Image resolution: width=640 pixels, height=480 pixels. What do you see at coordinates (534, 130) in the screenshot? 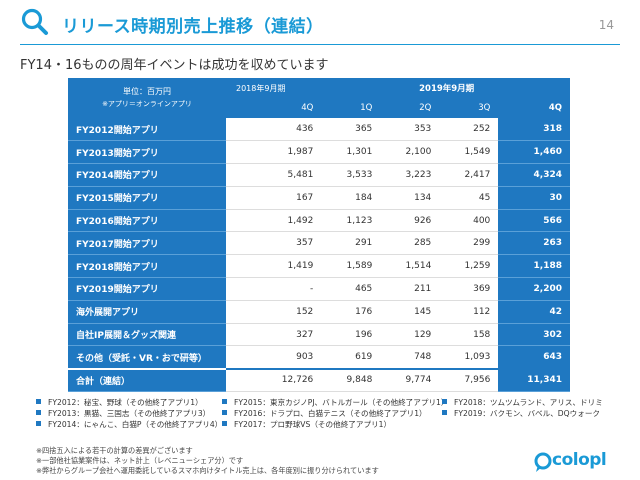
I see `value-cell: 318` at bounding box center [534, 130].